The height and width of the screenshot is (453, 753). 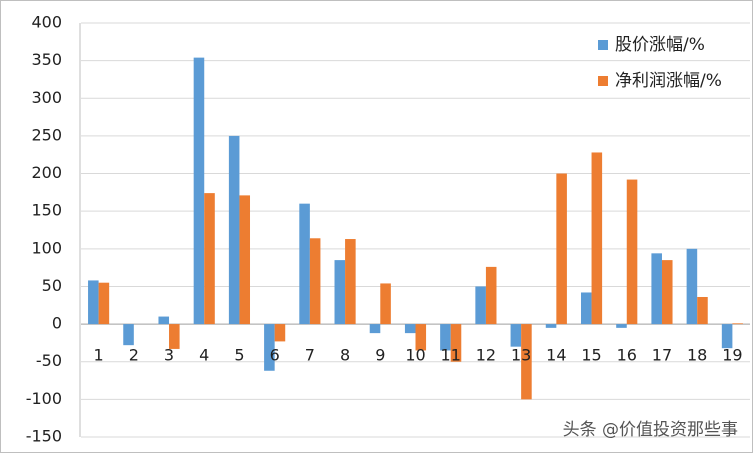 What do you see at coordinates (239, 355) in the screenshot?
I see `x-tick-label: 5` at bounding box center [239, 355].